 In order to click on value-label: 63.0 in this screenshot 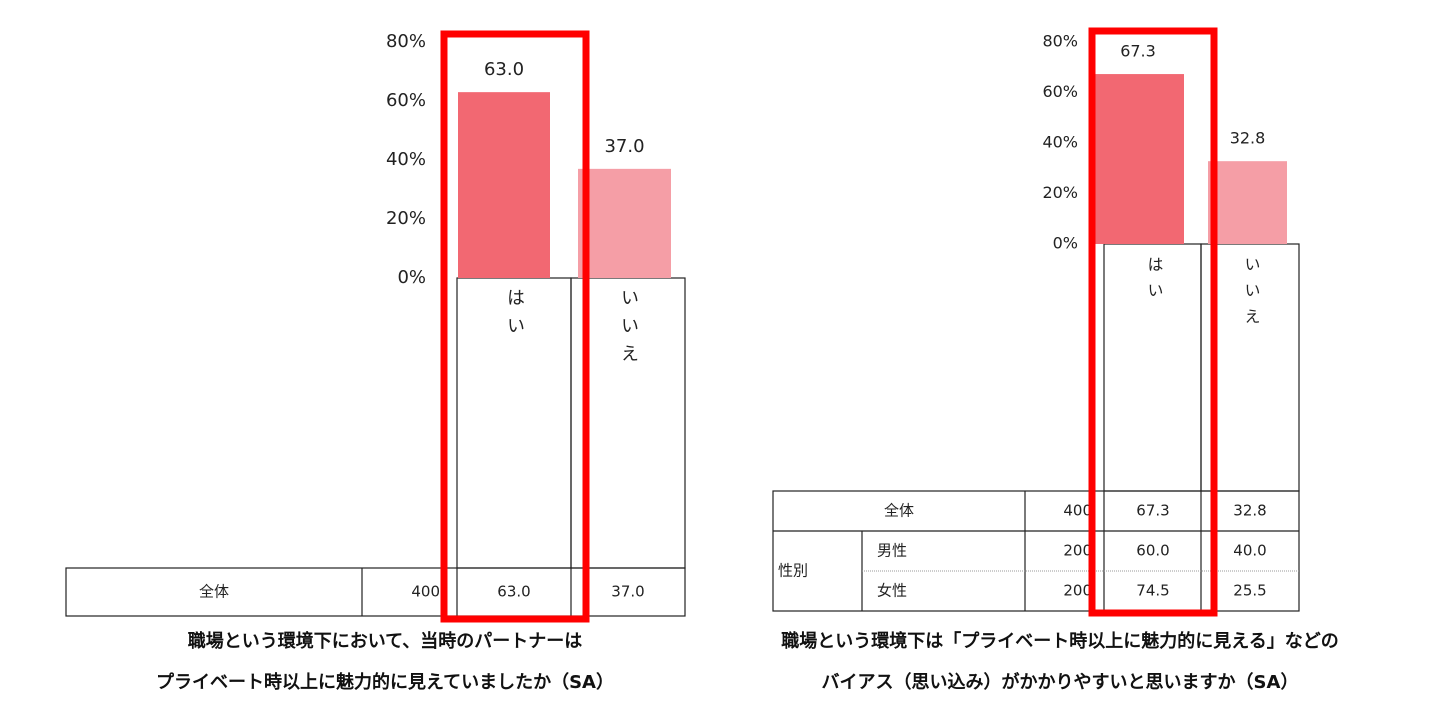, I will do `click(504, 69)`.